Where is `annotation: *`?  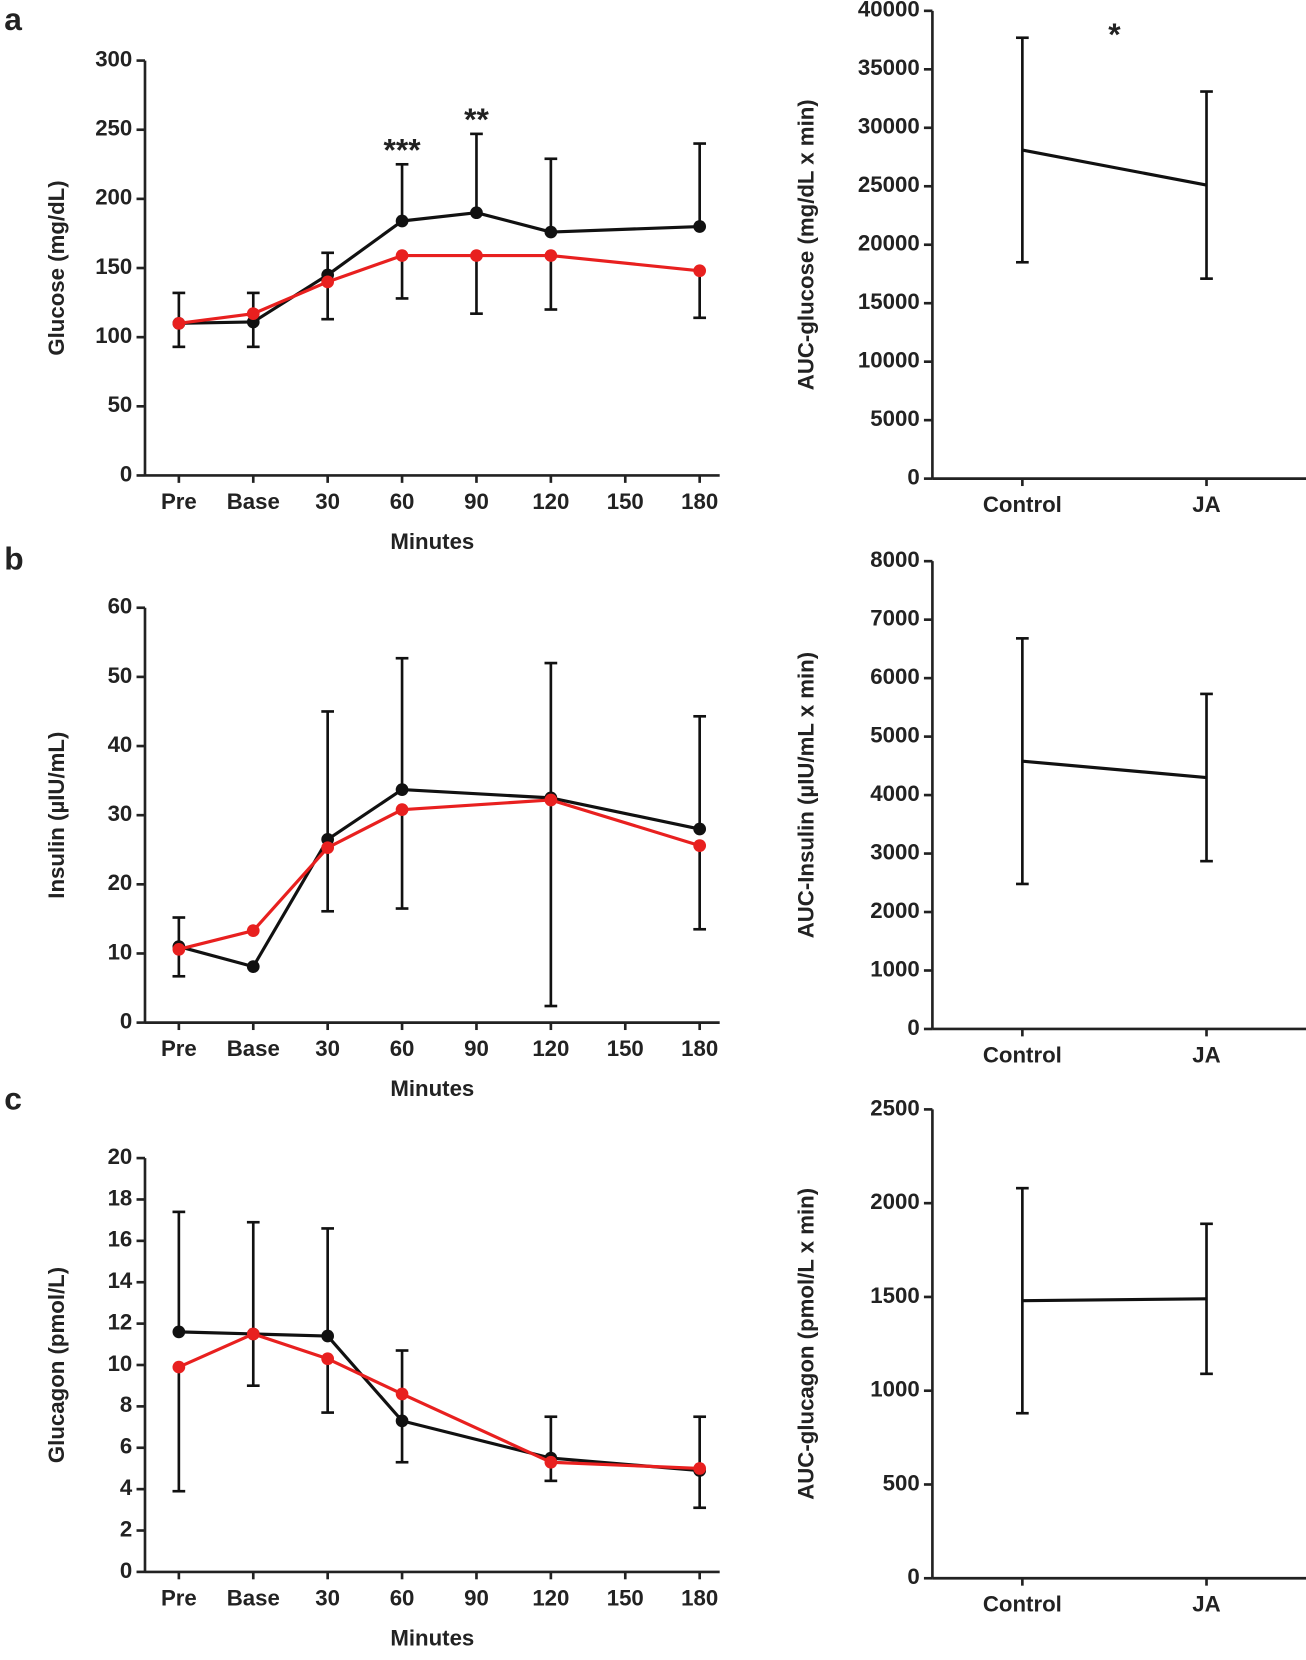 annotation: * is located at coordinates (1114, 34).